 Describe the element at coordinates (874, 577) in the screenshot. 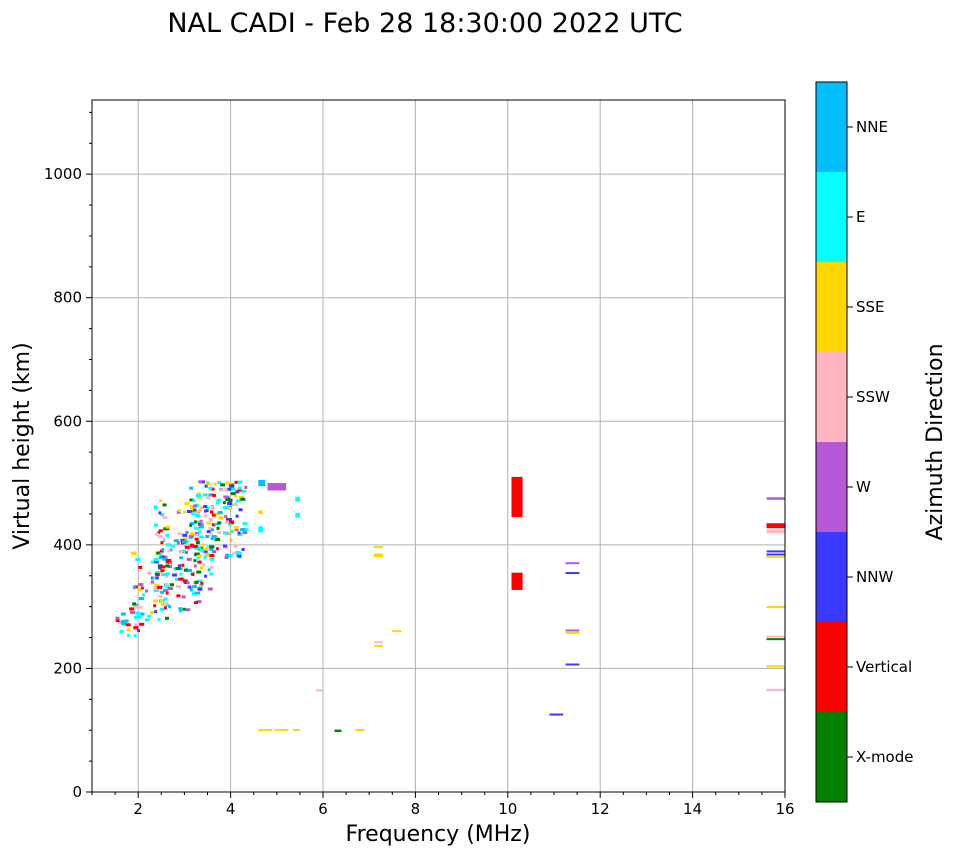

I see `colorbar-entry-label: NNW` at that location.